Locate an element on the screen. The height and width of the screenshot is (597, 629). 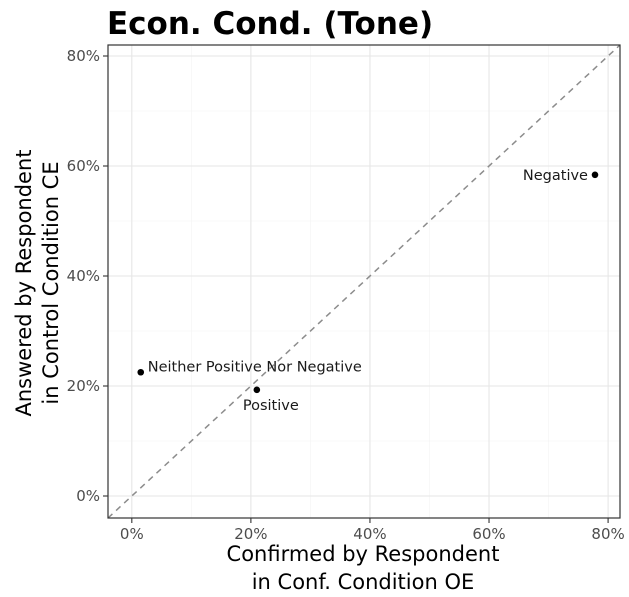
y-axis-title-line-2: in Control Condition CE is located at coordinates (51, 282).